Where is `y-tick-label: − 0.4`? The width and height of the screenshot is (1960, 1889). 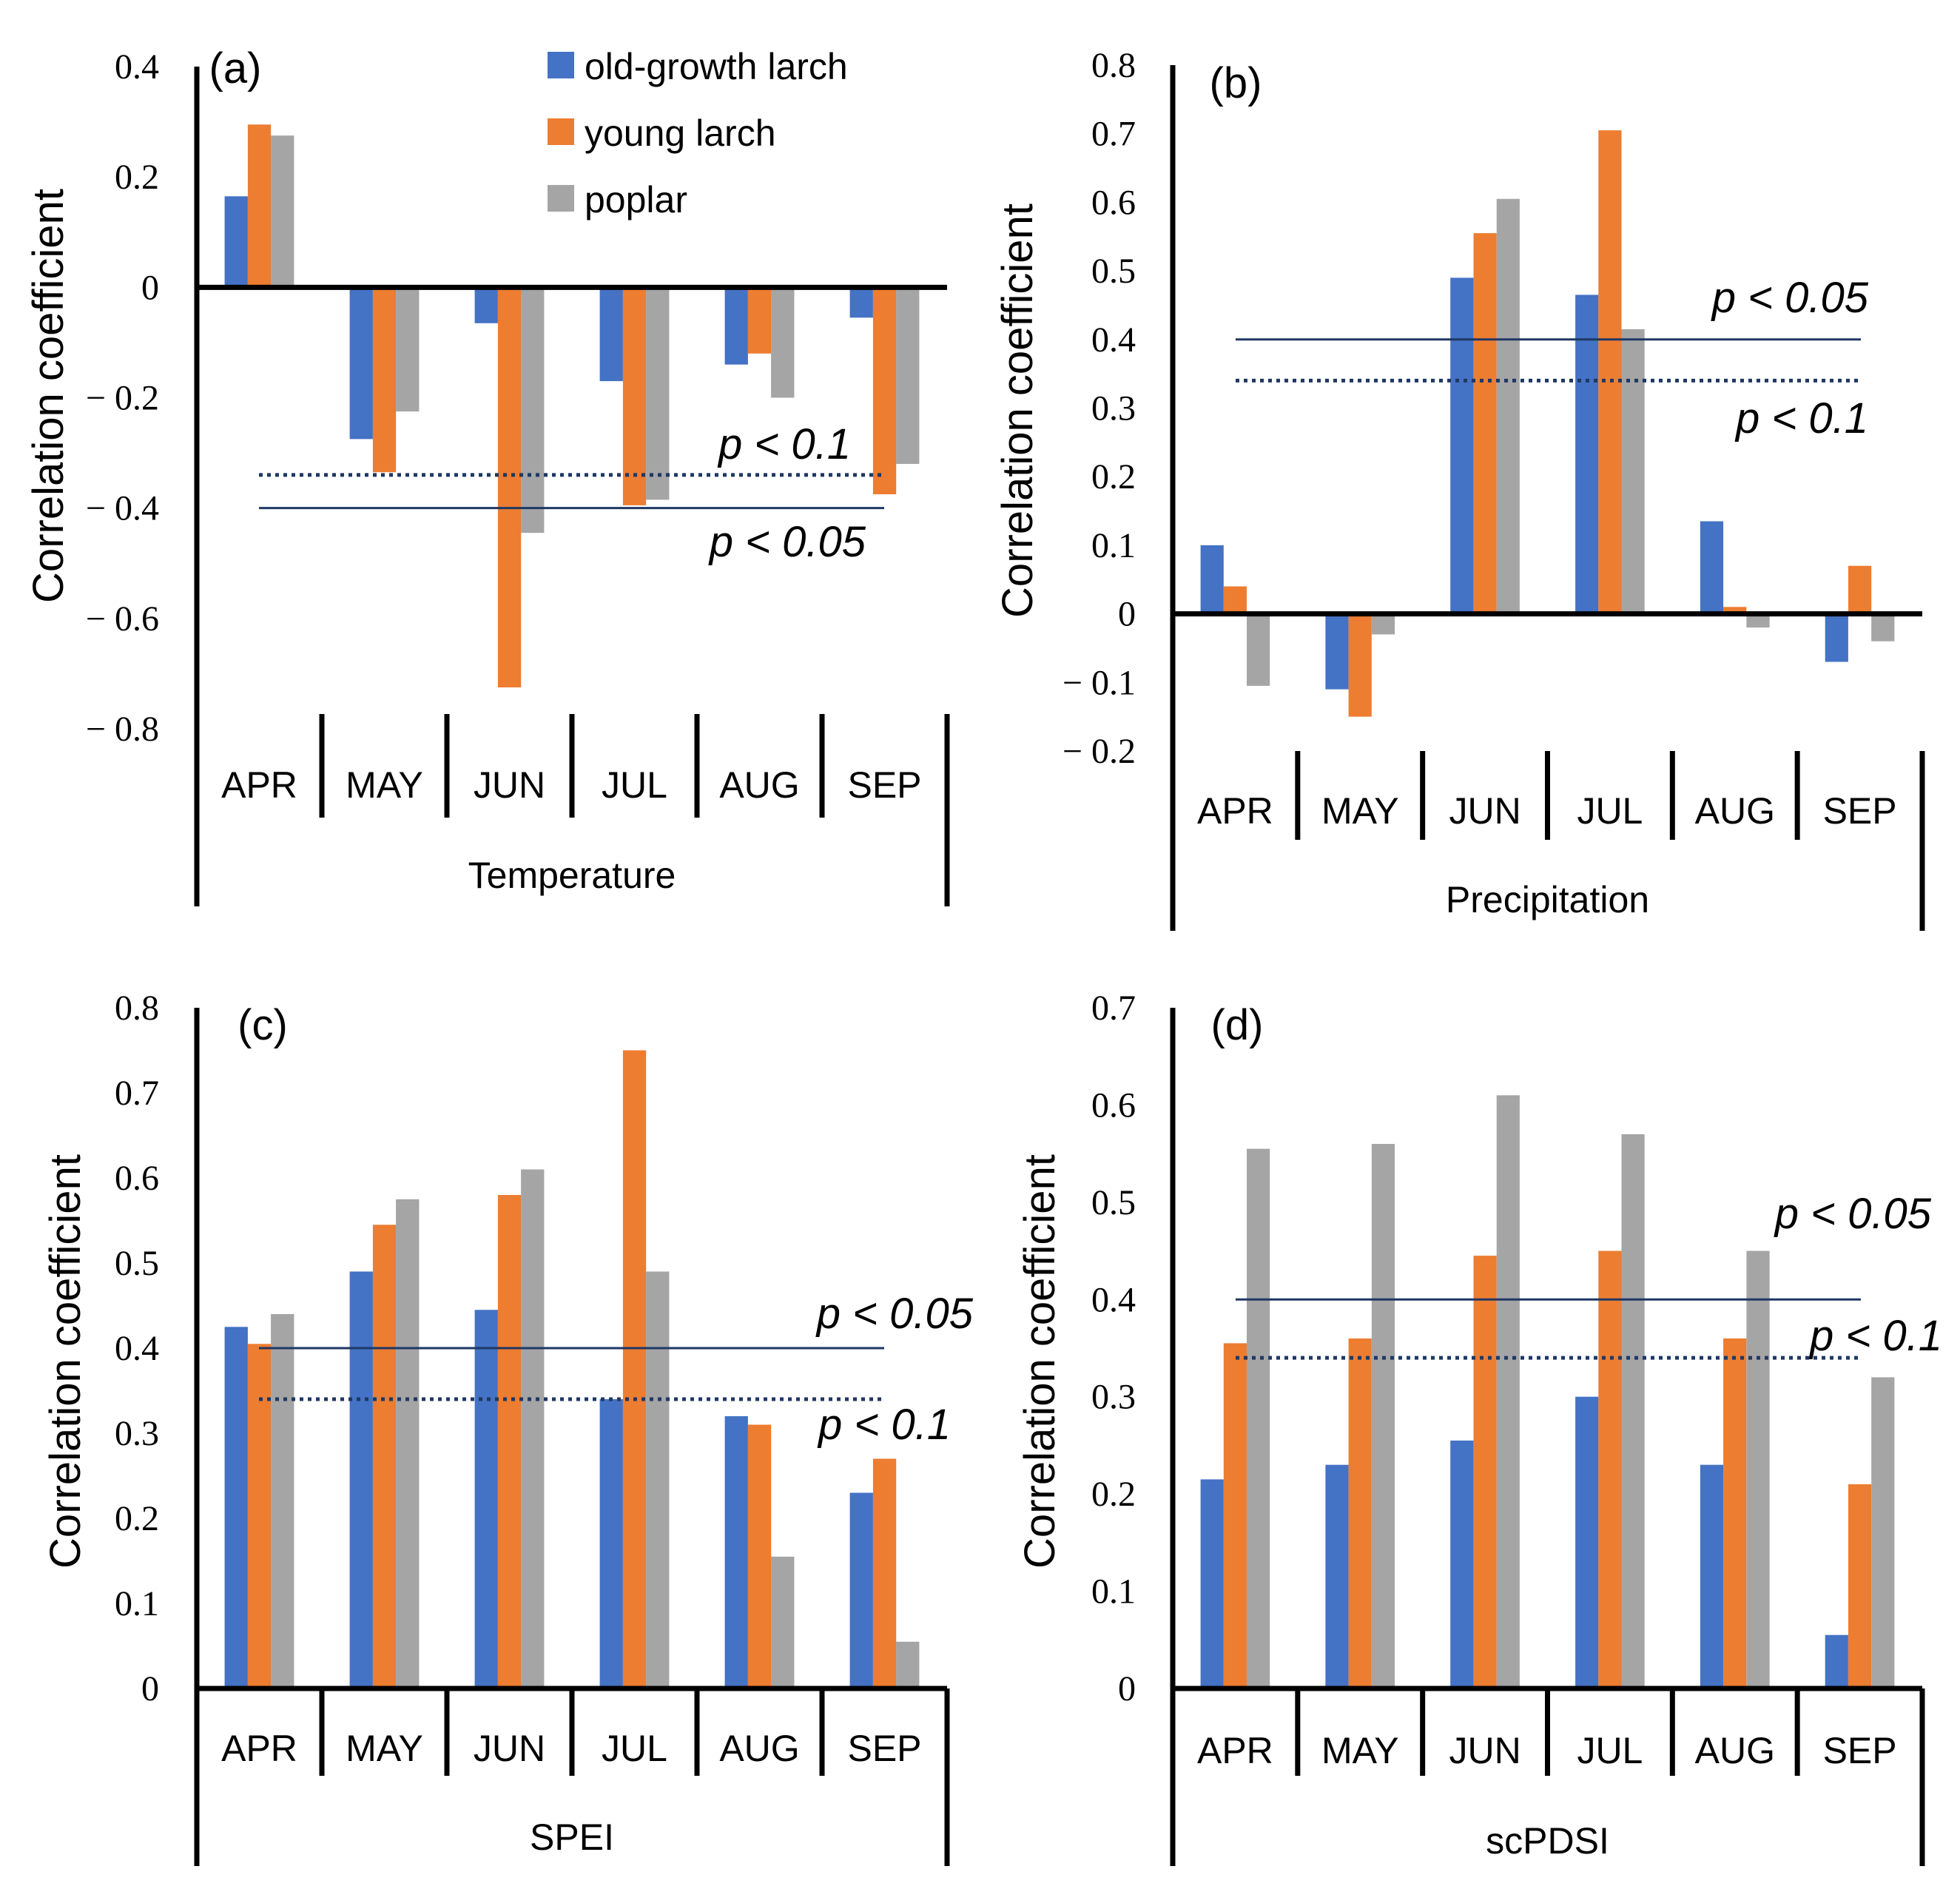
y-tick-label: − 0.4 is located at coordinates (122, 508).